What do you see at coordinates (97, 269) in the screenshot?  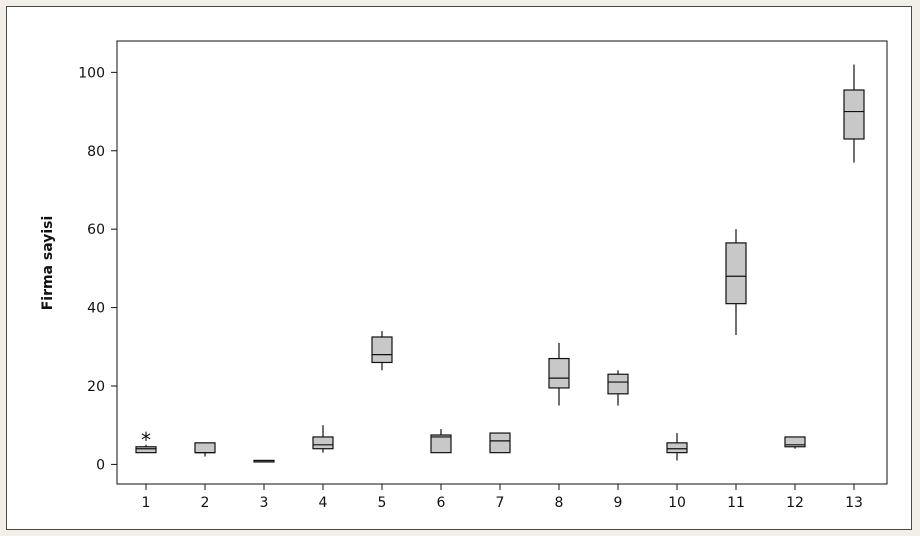 I see `y-axis: 0 20 40 60 80 100` at bounding box center [97, 269].